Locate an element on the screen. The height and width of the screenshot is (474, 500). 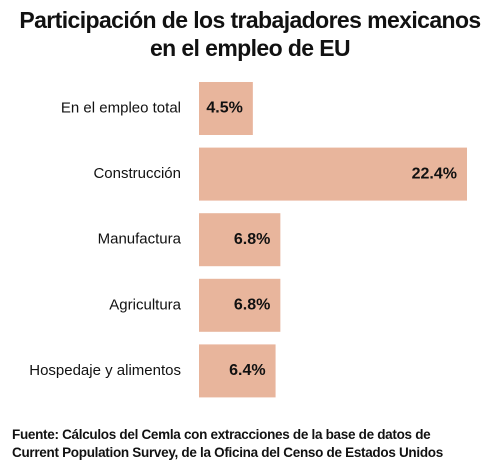
value-label-4: 6.4% is located at coordinates (247, 370).